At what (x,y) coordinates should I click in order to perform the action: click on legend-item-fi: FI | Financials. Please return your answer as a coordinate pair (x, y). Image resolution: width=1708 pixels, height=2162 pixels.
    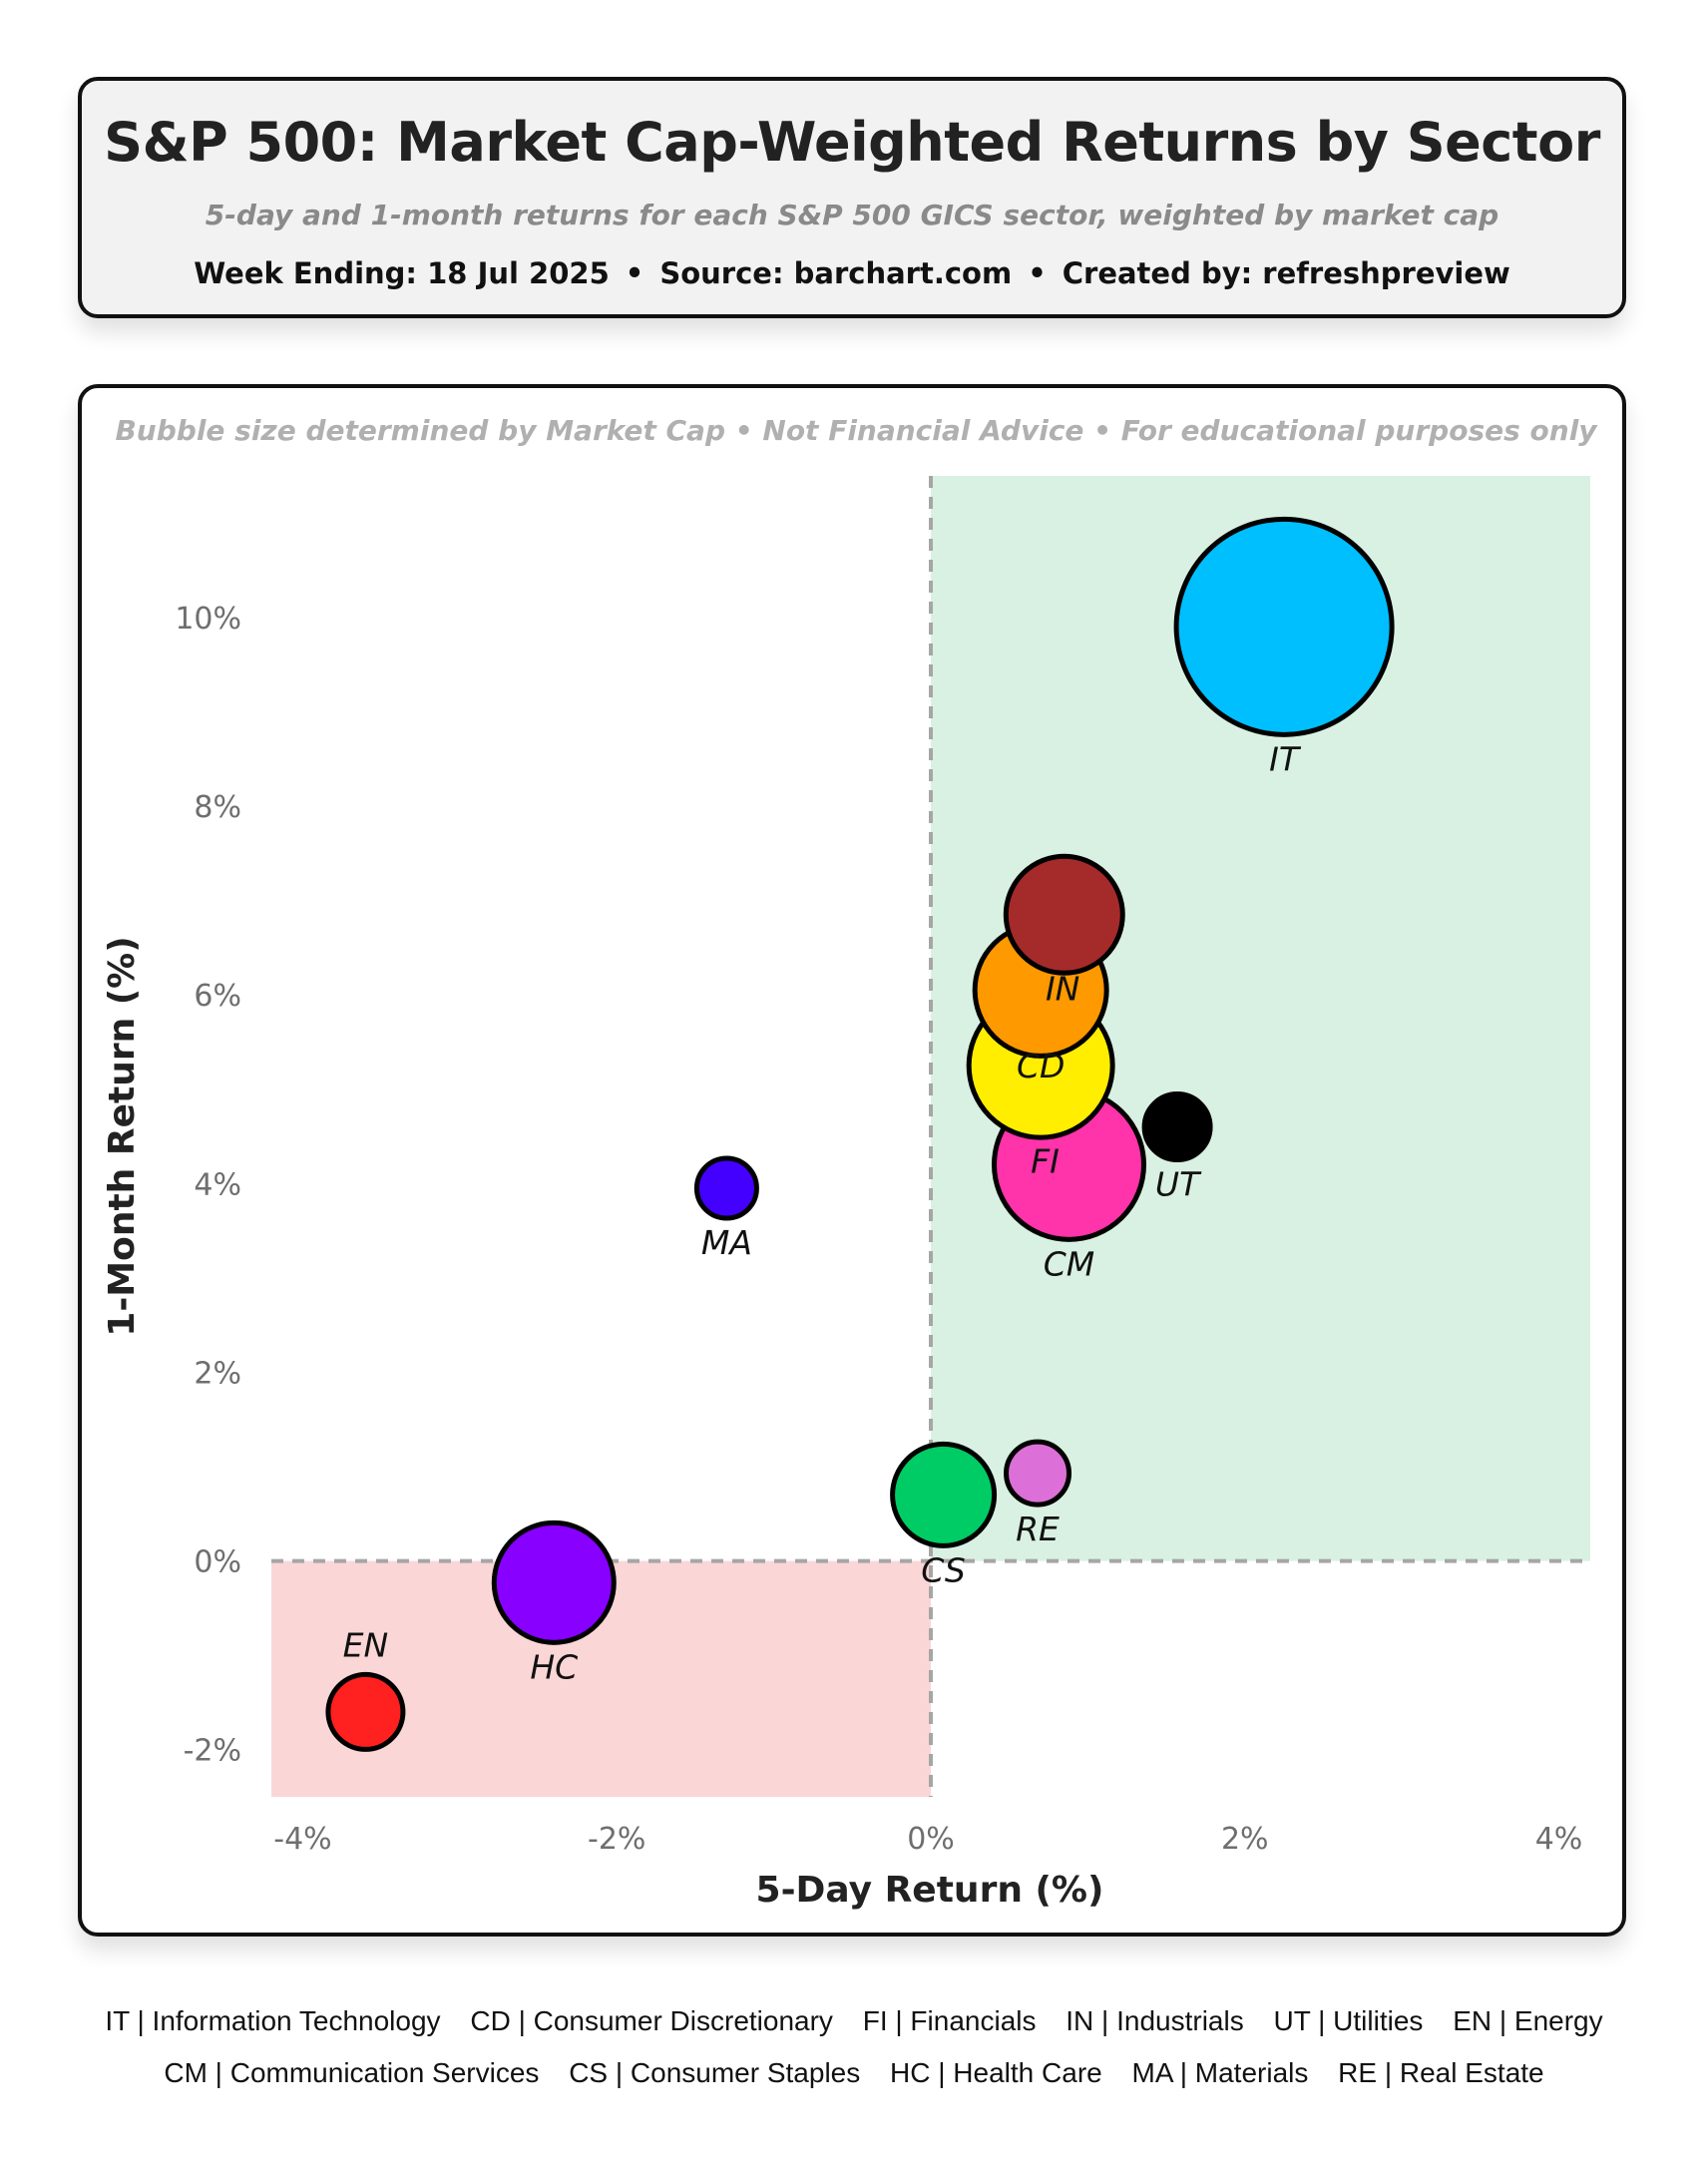
    Looking at the image, I should click on (949, 2020).